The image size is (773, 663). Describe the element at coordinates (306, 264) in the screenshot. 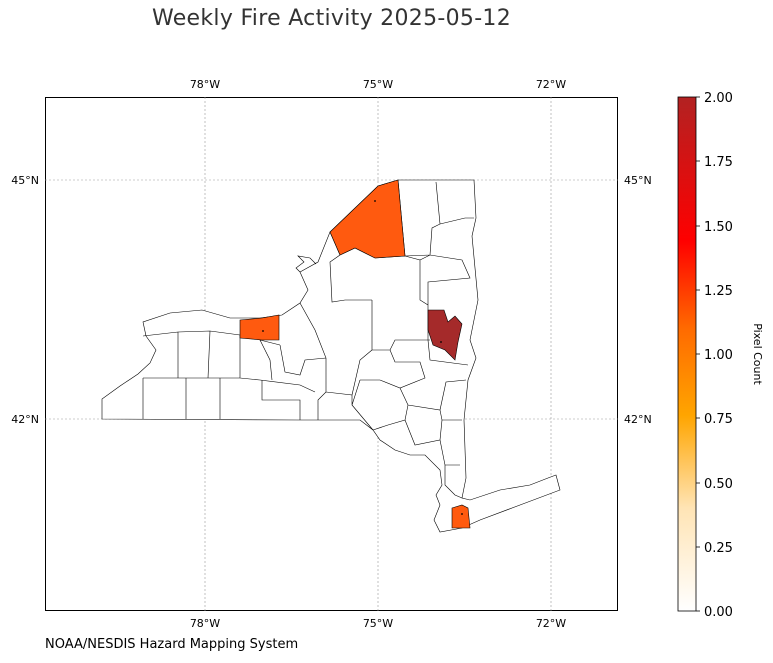

I see `shoreline-detail` at that location.